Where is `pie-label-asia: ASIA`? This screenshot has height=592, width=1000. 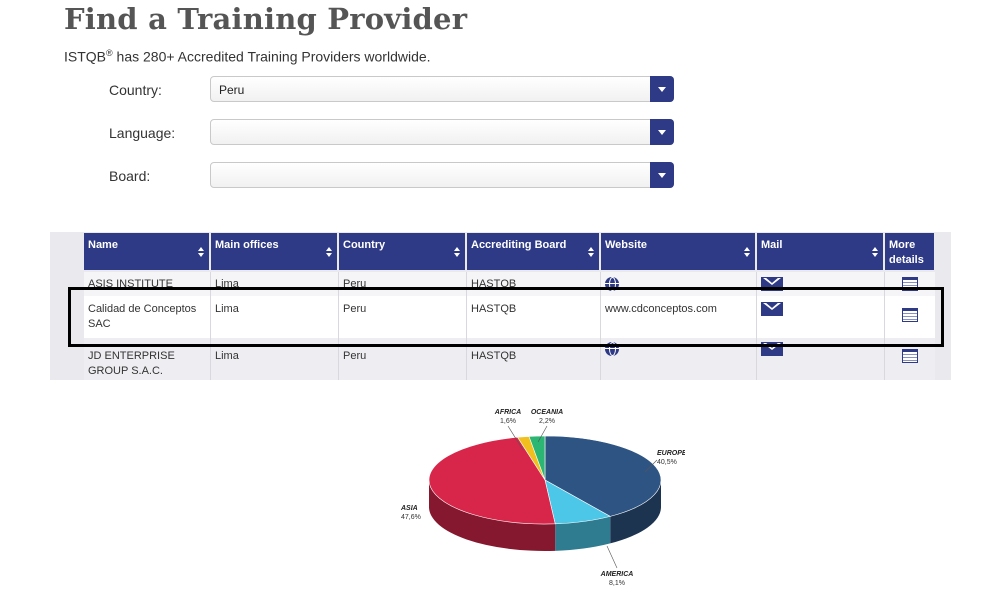
pie-label-asia: ASIA is located at coordinates (409, 508).